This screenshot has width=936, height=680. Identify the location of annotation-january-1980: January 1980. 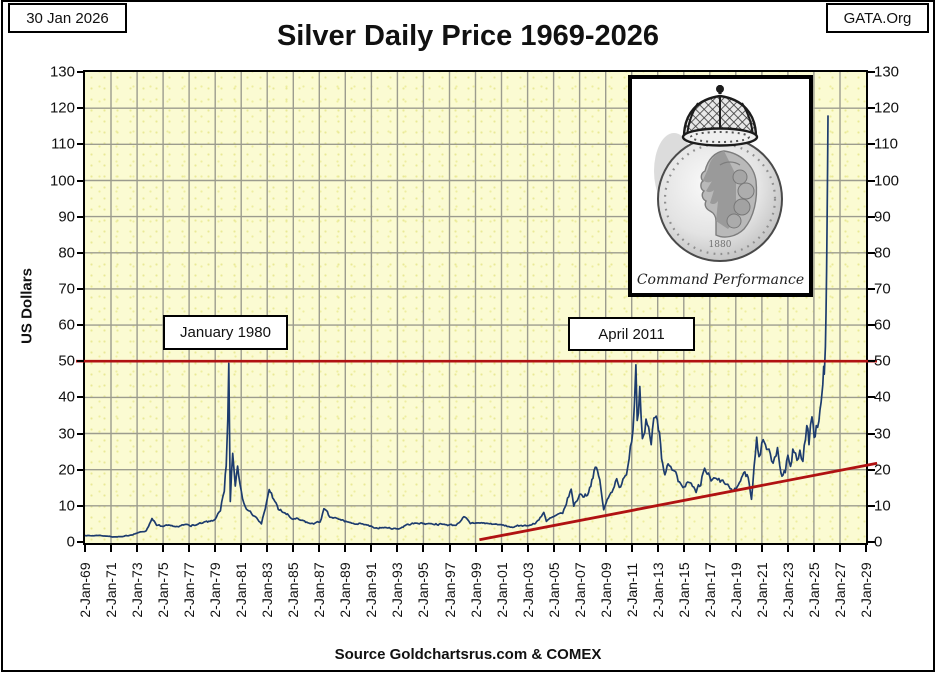
(225, 332).